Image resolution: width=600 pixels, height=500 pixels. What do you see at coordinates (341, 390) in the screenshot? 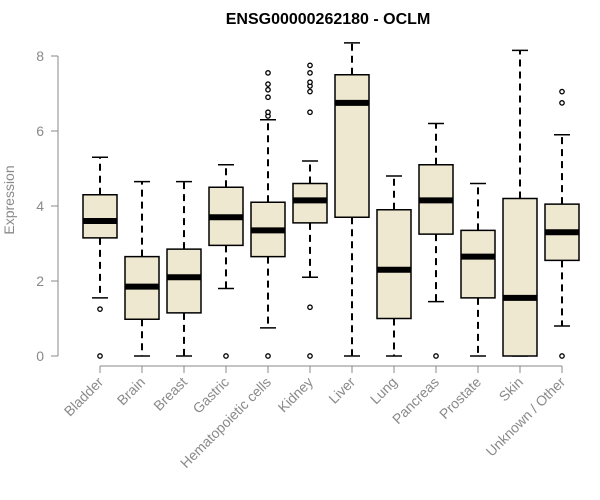
I see `x-tick-label: Liver` at bounding box center [341, 390].